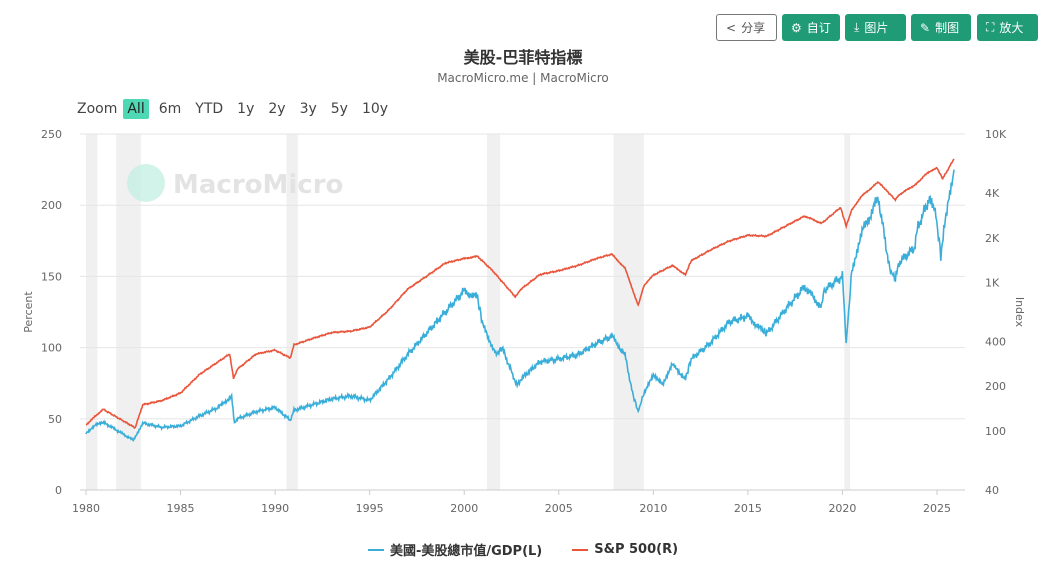  Describe the element at coordinates (523, 78) in the screenshot. I see `chart-subtitle: MacroMicro.me | MacroMicro` at that location.